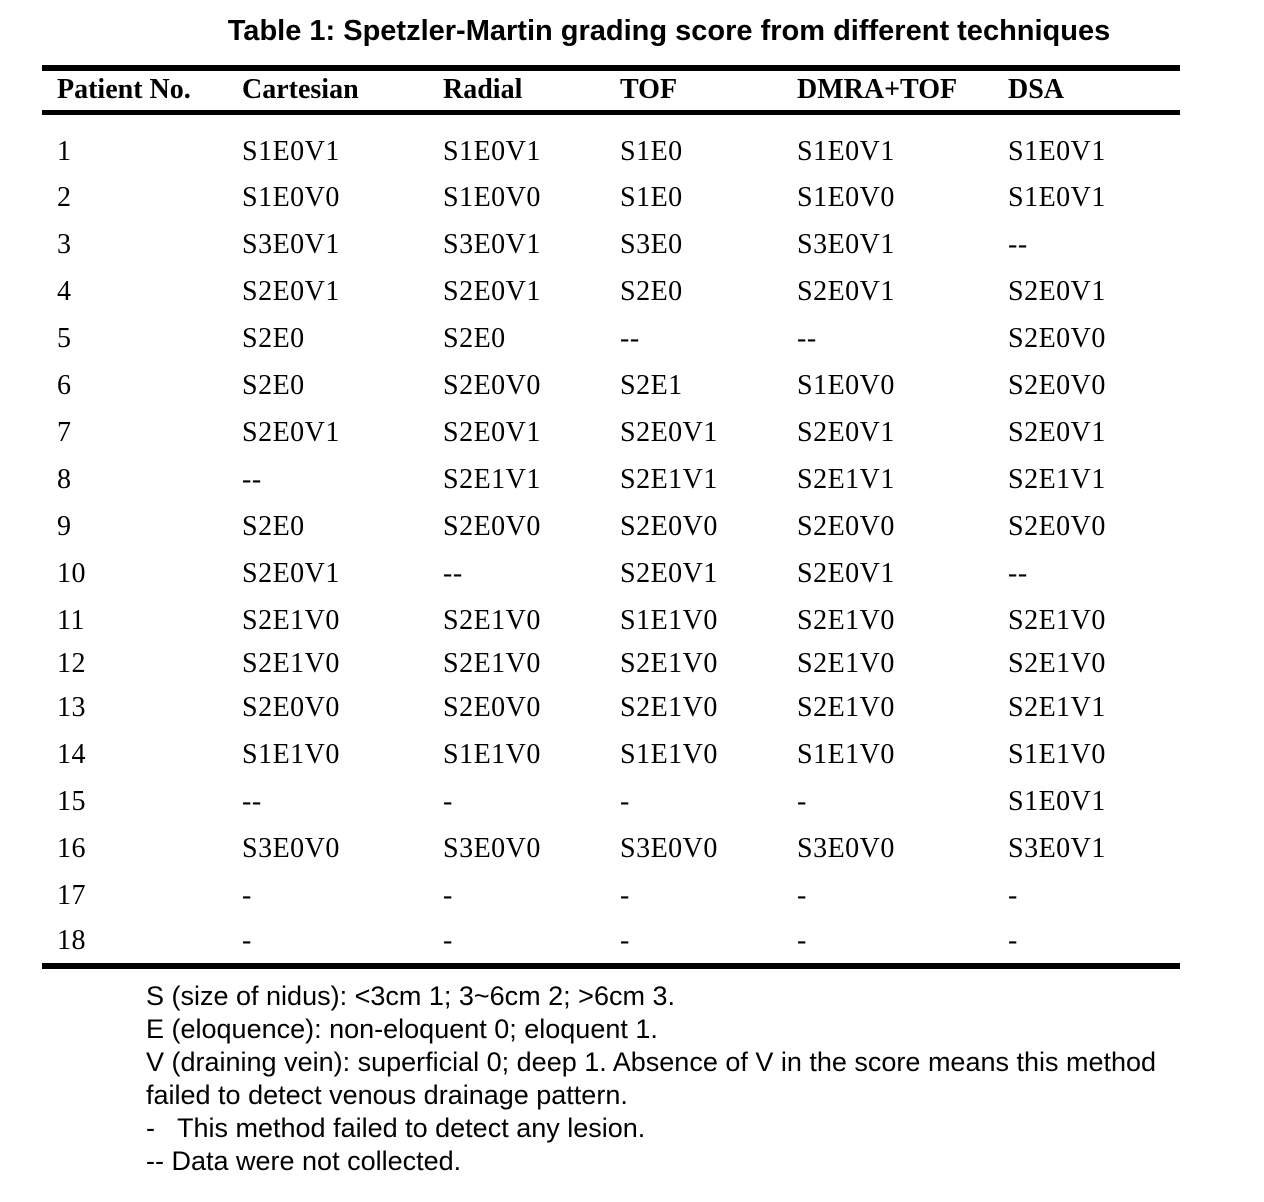  Describe the element at coordinates (64, 432) in the screenshot. I see `patient-number-cell: 7` at that location.